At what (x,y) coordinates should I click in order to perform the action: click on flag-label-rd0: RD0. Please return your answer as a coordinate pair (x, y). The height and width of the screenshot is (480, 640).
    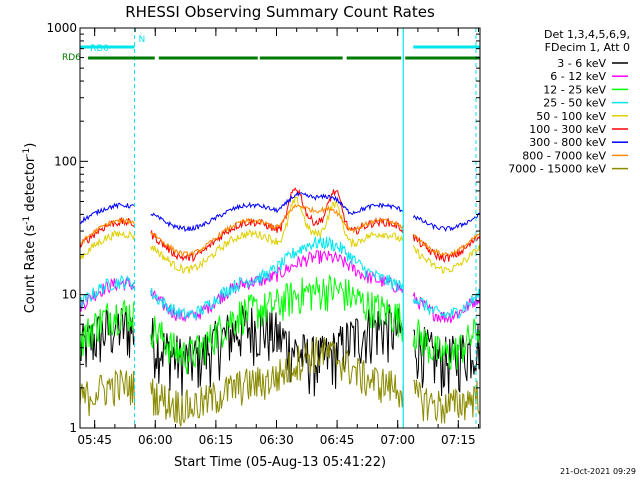
    Looking at the image, I should click on (99, 49).